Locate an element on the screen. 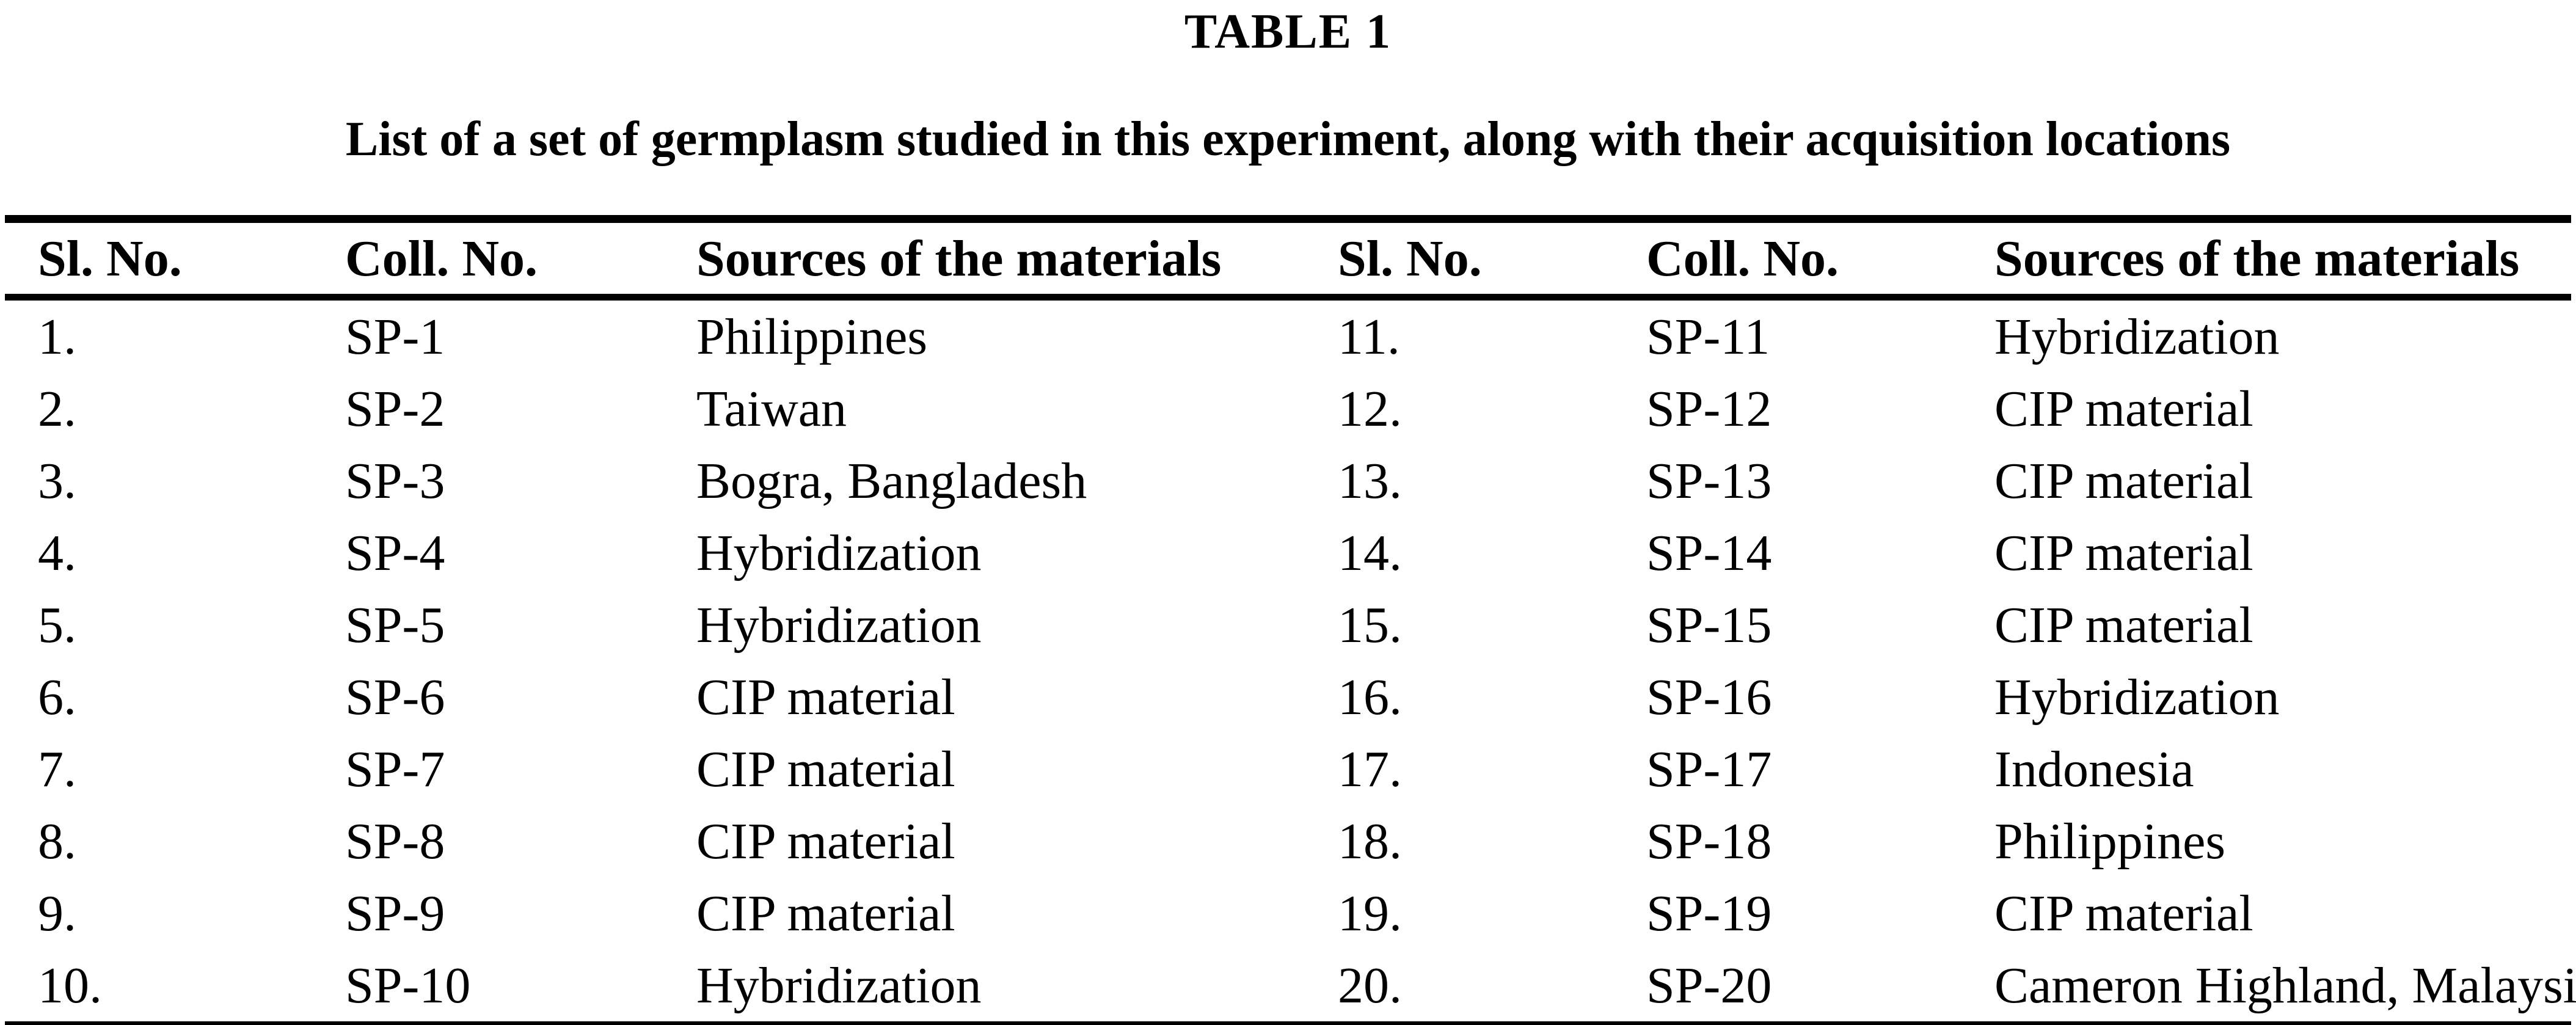  cell-coll-no: SP-9 is located at coordinates (395, 913).